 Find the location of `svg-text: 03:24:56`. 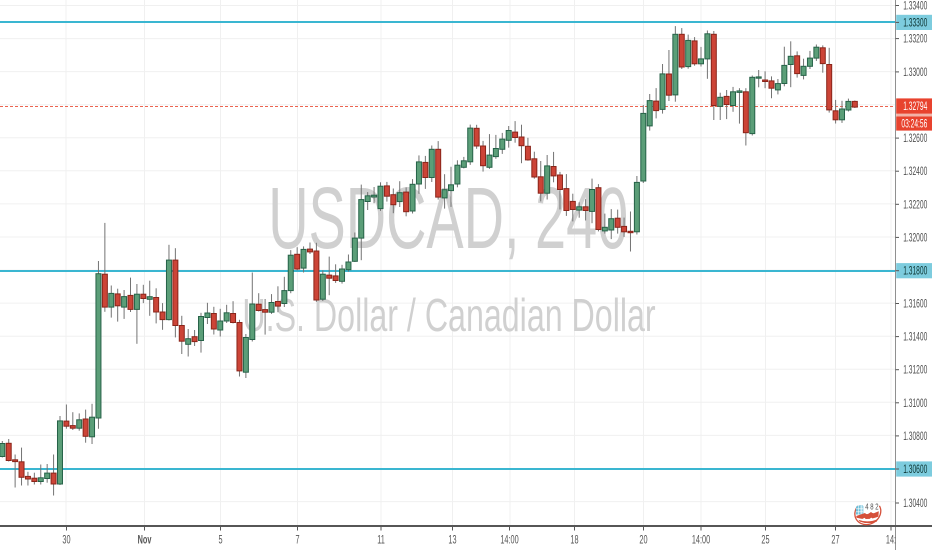

svg-text: 03:24:56 is located at coordinates (914, 123).